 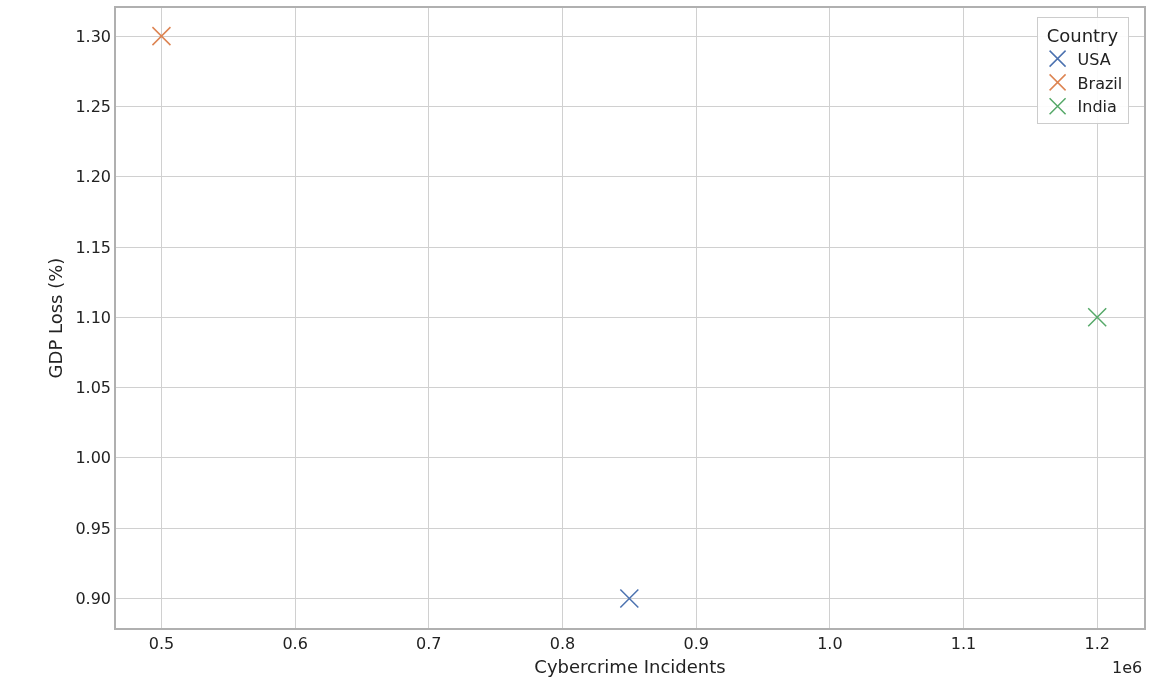 What do you see at coordinates (1082, 35) in the screenshot?
I see `legend-title: Country` at bounding box center [1082, 35].